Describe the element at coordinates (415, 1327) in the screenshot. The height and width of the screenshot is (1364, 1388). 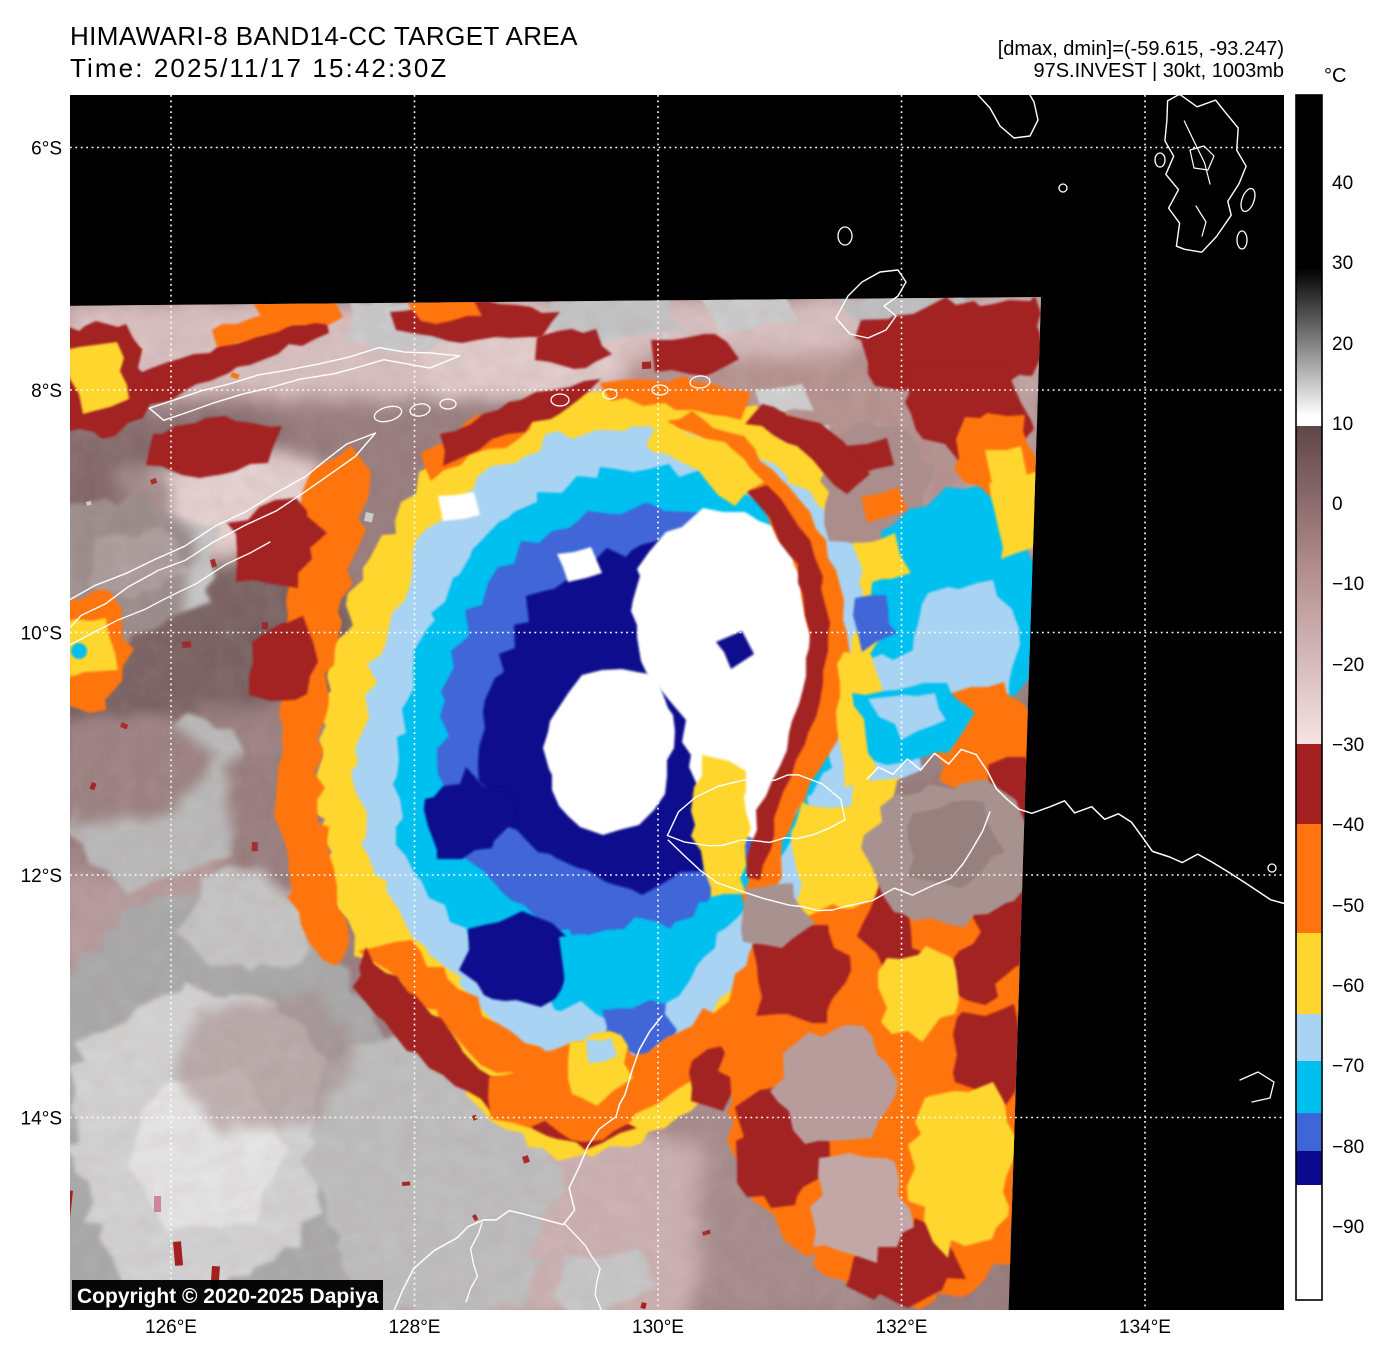
I see `svg-text: 128°E` at that location.